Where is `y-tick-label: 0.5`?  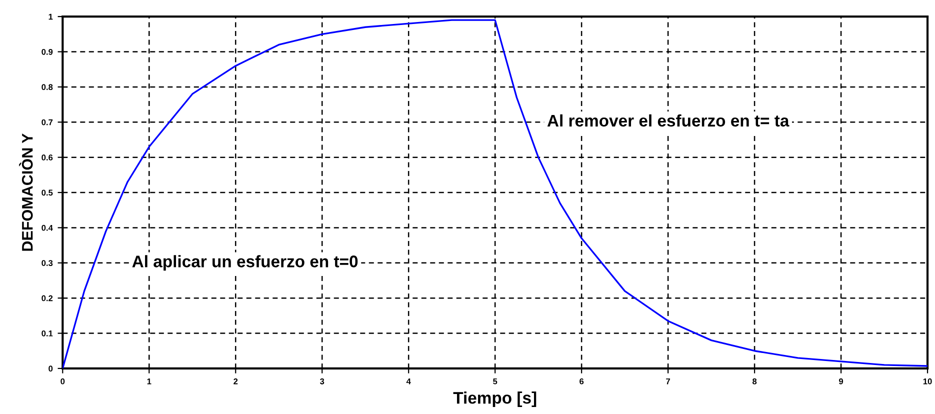 y-tick-label: 0.5 is located at coordinates (47, 193).